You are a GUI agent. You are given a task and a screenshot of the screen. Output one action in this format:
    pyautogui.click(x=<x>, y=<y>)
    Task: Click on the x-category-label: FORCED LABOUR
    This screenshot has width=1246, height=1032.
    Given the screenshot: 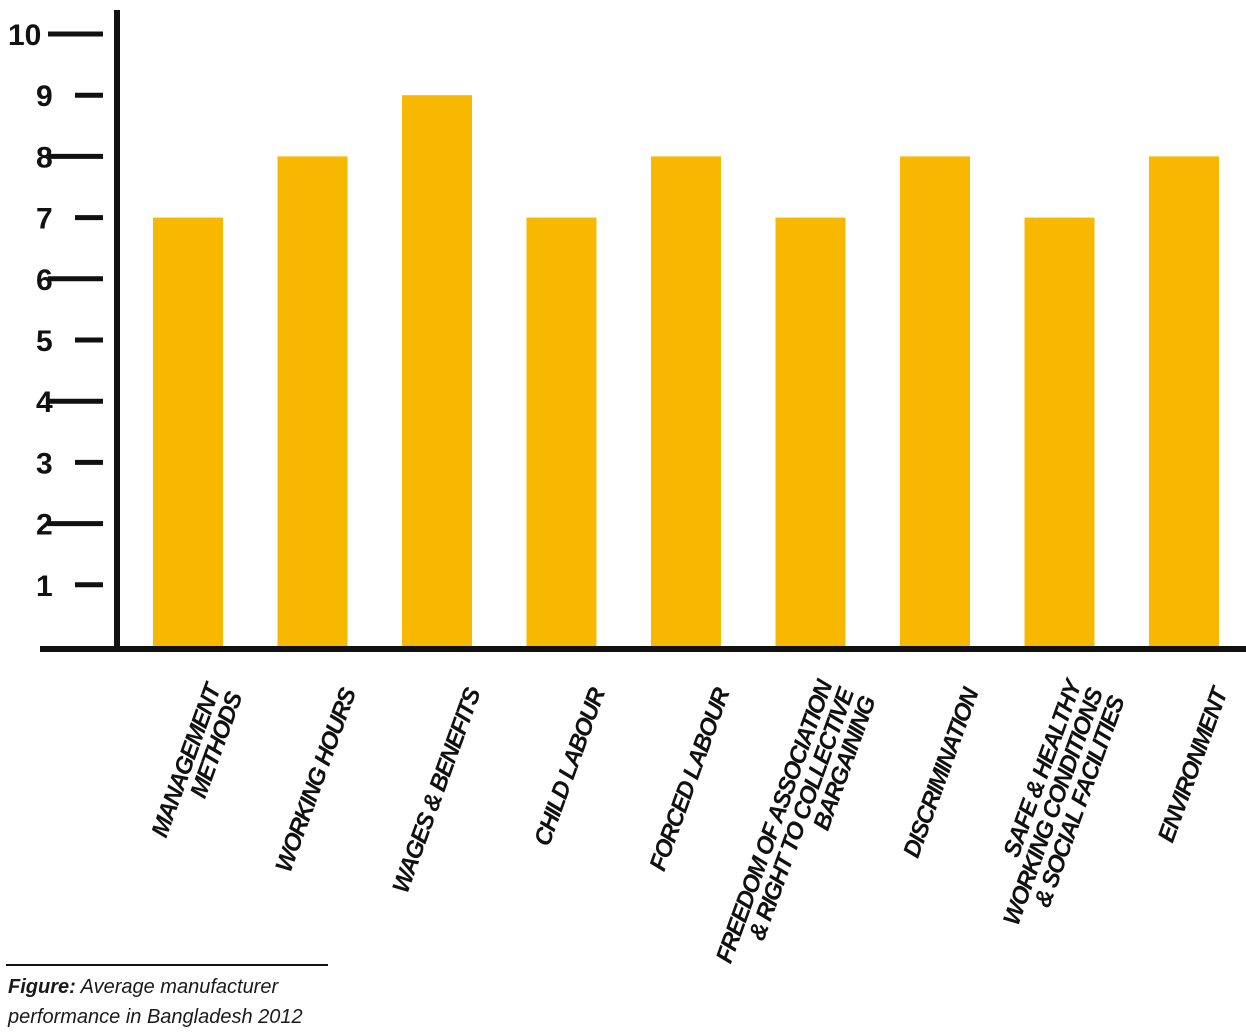 What is the action you would take?
    pyautogui.click(x=689, y=779)
    